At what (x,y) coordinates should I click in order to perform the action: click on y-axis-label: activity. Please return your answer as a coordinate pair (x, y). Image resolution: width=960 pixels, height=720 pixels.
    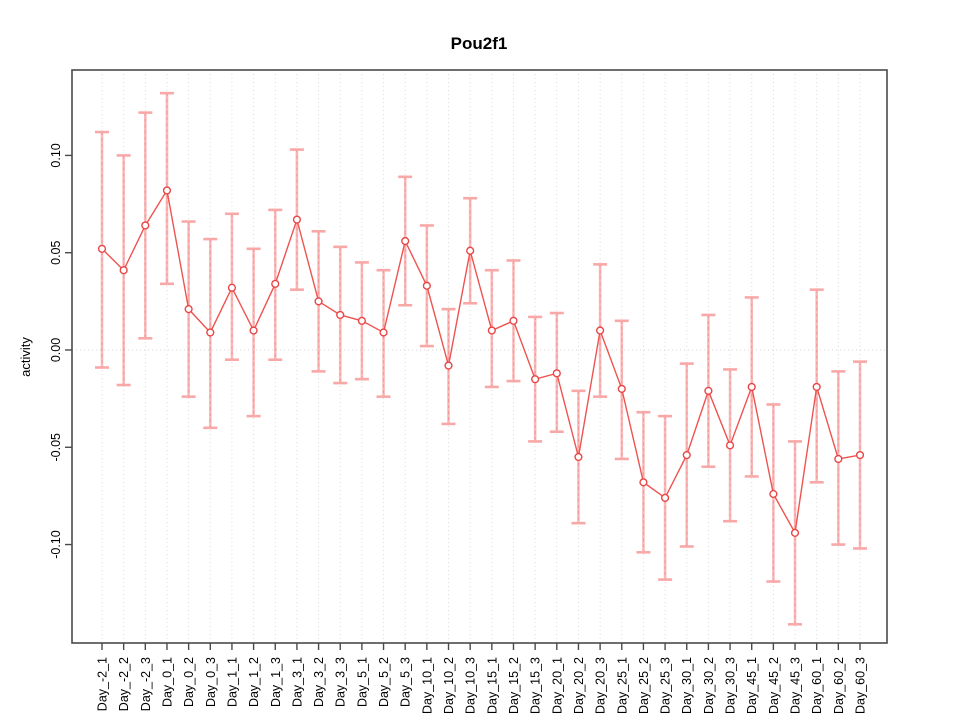
    Looking at the image, I should click on (25, 357).